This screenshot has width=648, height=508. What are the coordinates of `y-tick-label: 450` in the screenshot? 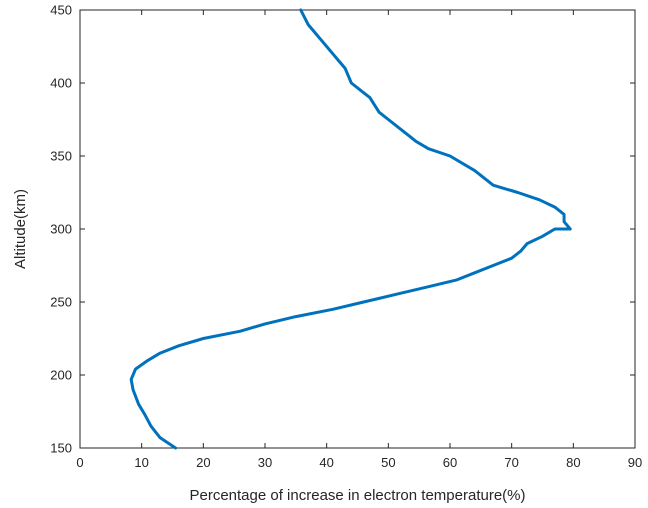 It's located at (61, 10).